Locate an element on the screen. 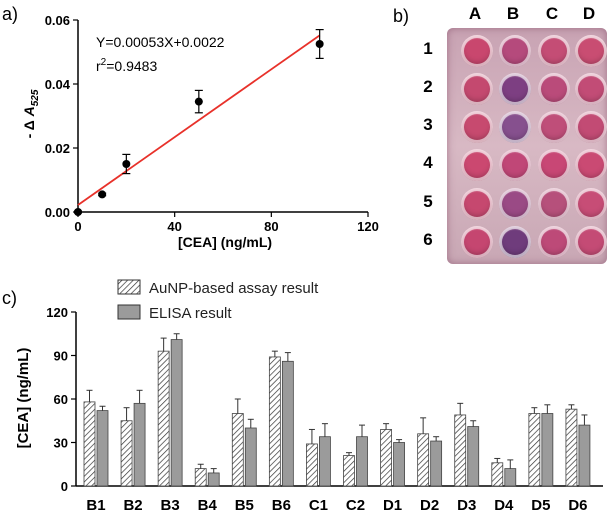  calibration-y-tick-label: 0.00 is located at coordinates (57, 212).